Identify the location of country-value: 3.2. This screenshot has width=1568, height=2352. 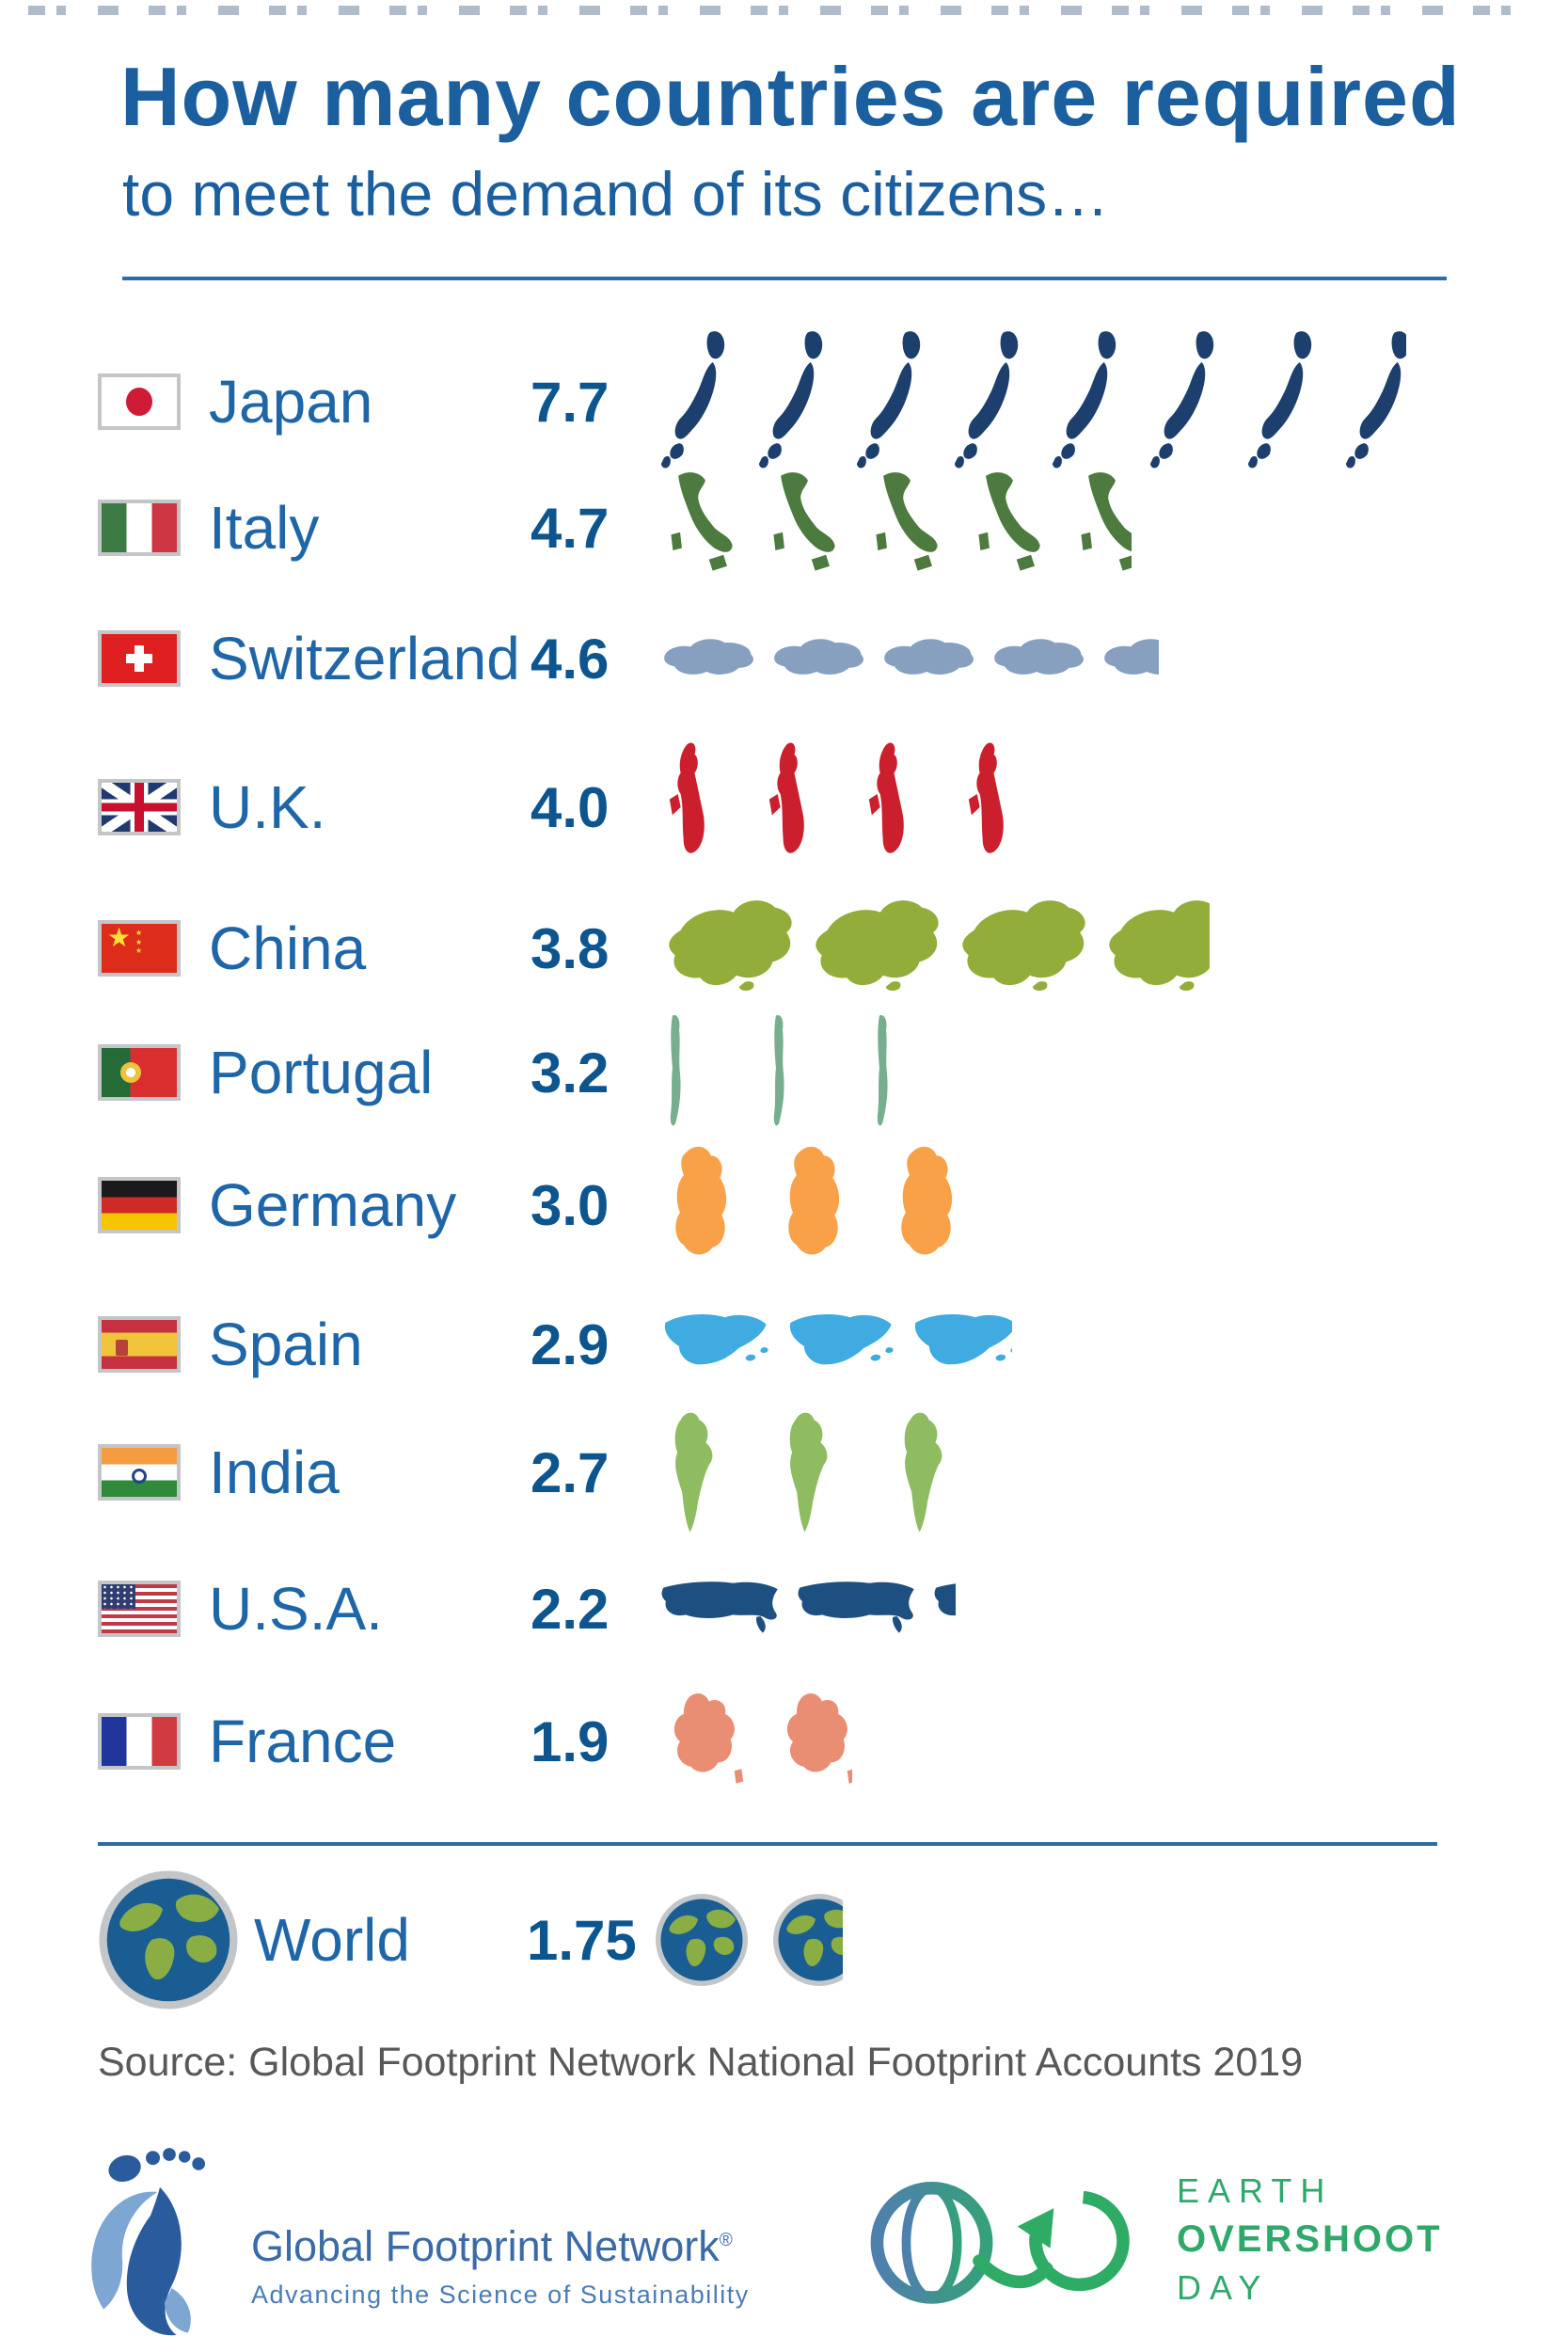
(570, 1072).